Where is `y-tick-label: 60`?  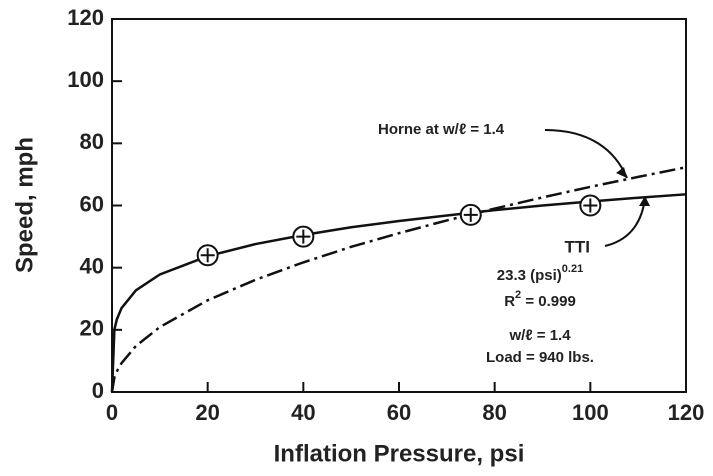
y-tick-label: 60 is located at coordinates (92, 203).